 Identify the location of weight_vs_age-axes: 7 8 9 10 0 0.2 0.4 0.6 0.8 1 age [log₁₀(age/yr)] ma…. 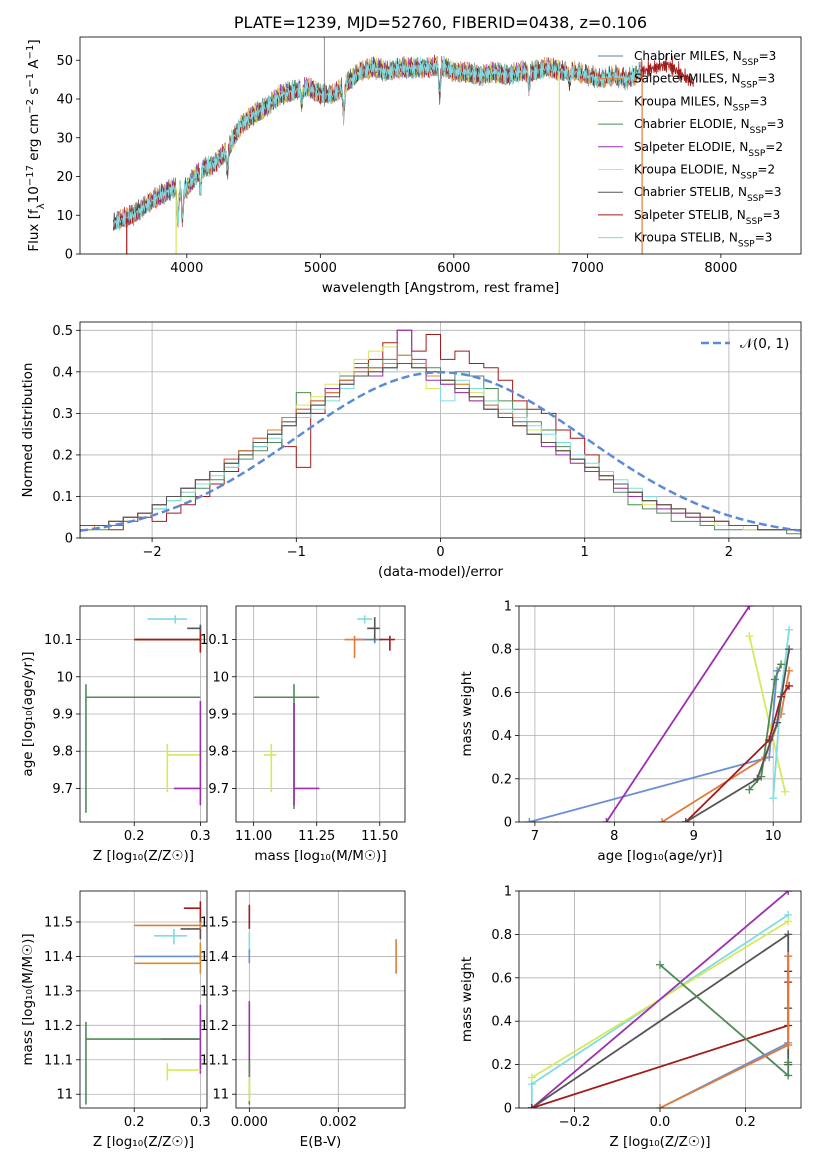
(630, 732).